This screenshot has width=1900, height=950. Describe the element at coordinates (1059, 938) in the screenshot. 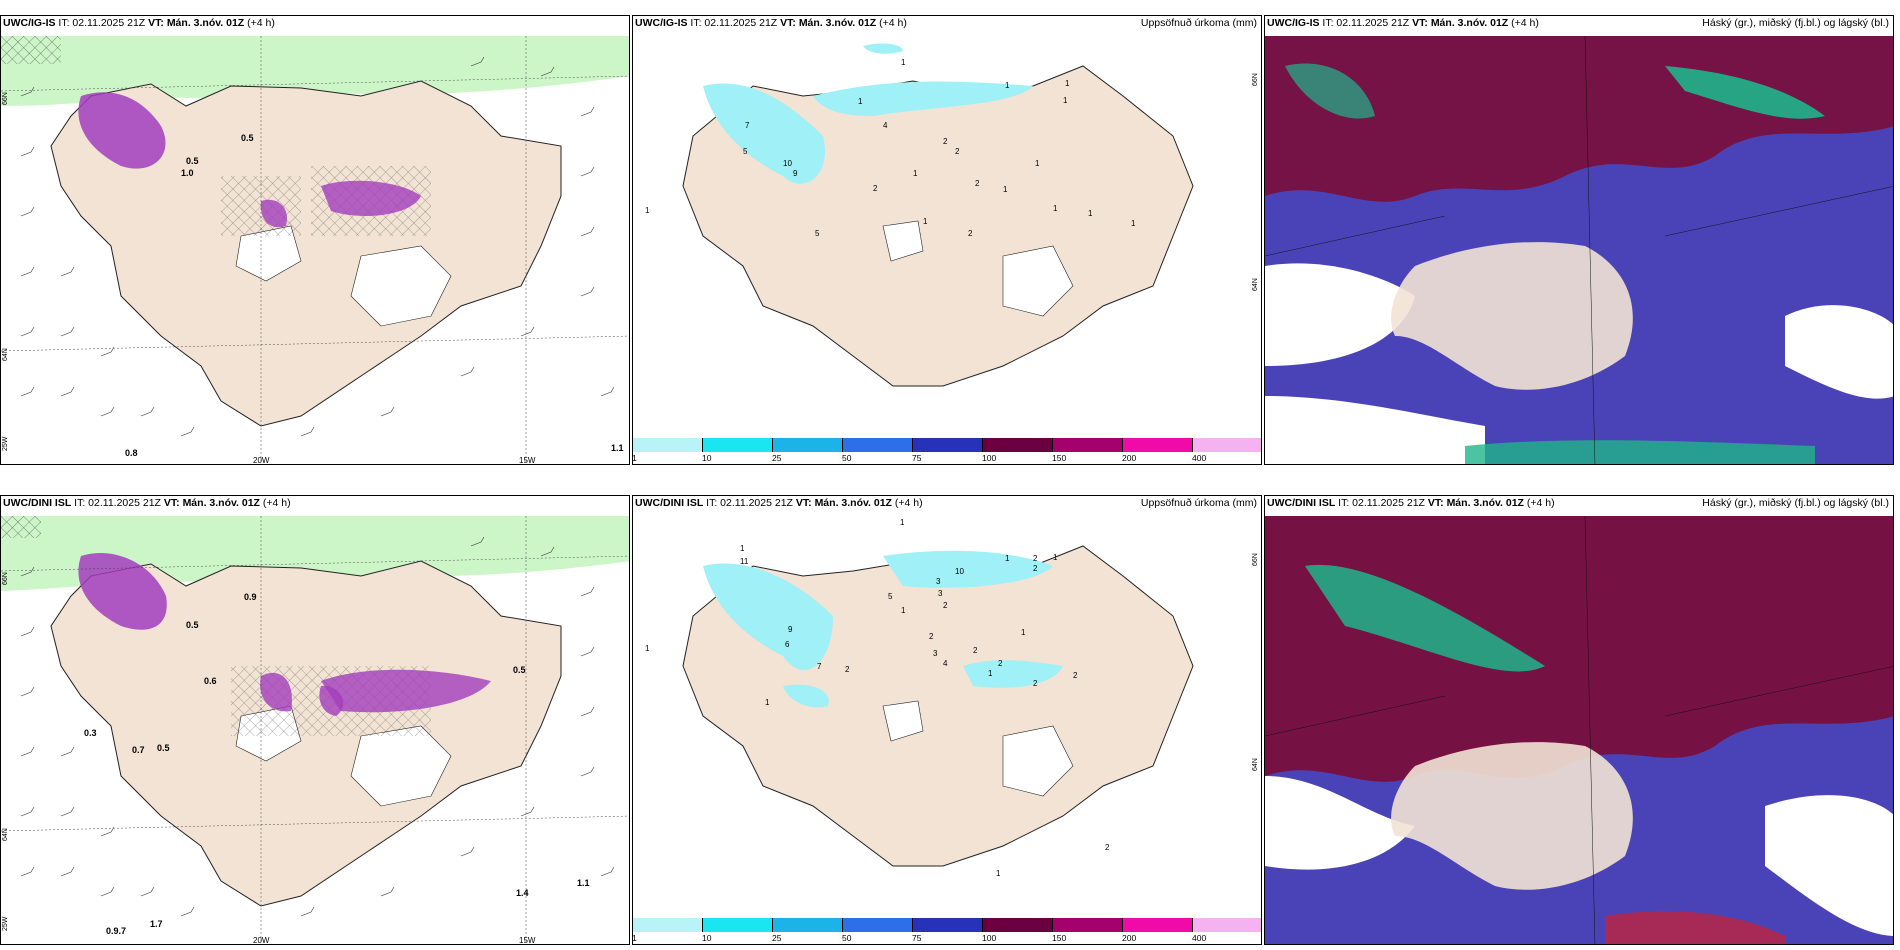

I see `colorbar-tick: 150` at that location.